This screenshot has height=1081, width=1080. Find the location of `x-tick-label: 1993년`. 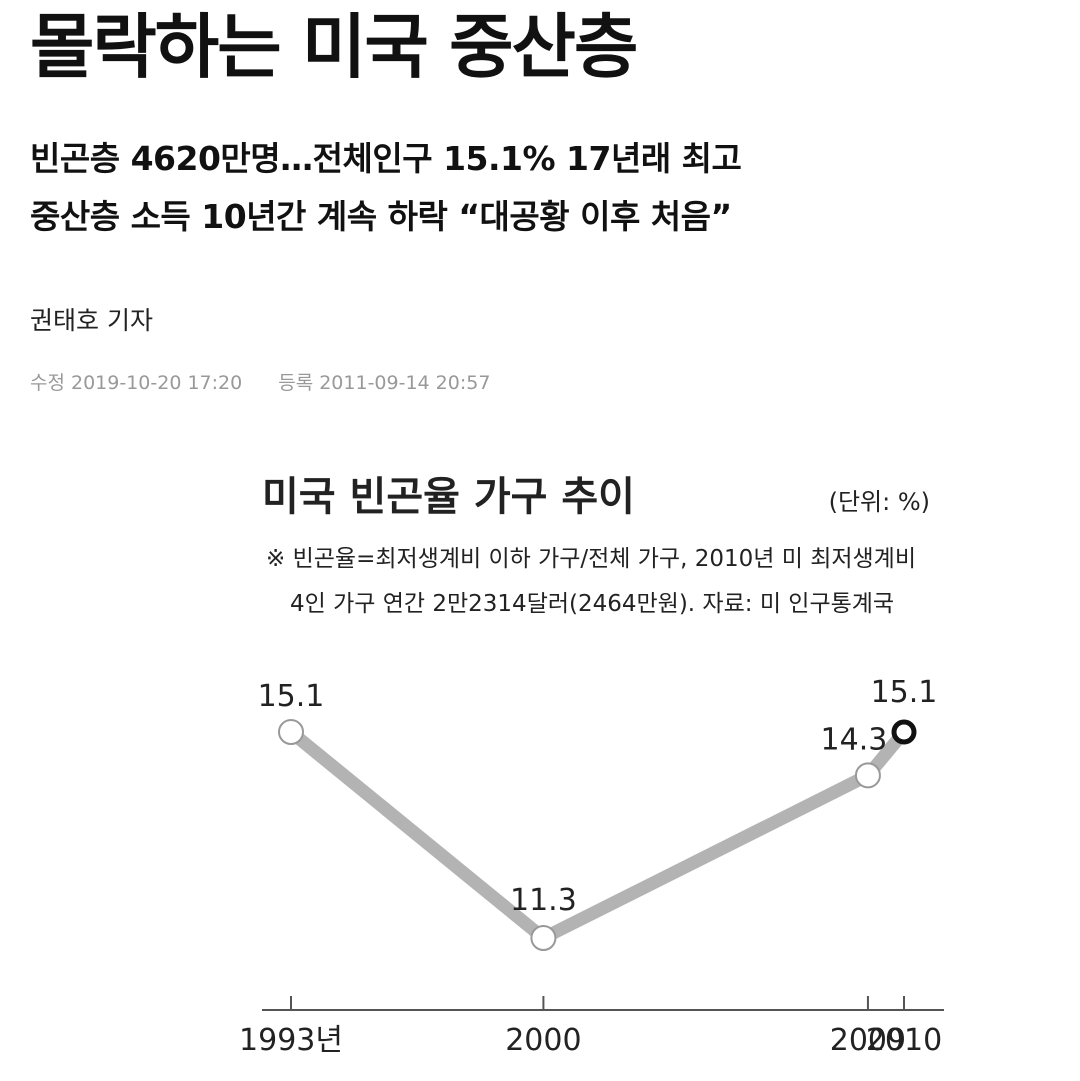

x-tick-label: 1993년 is located at coordinates (291, 1040).